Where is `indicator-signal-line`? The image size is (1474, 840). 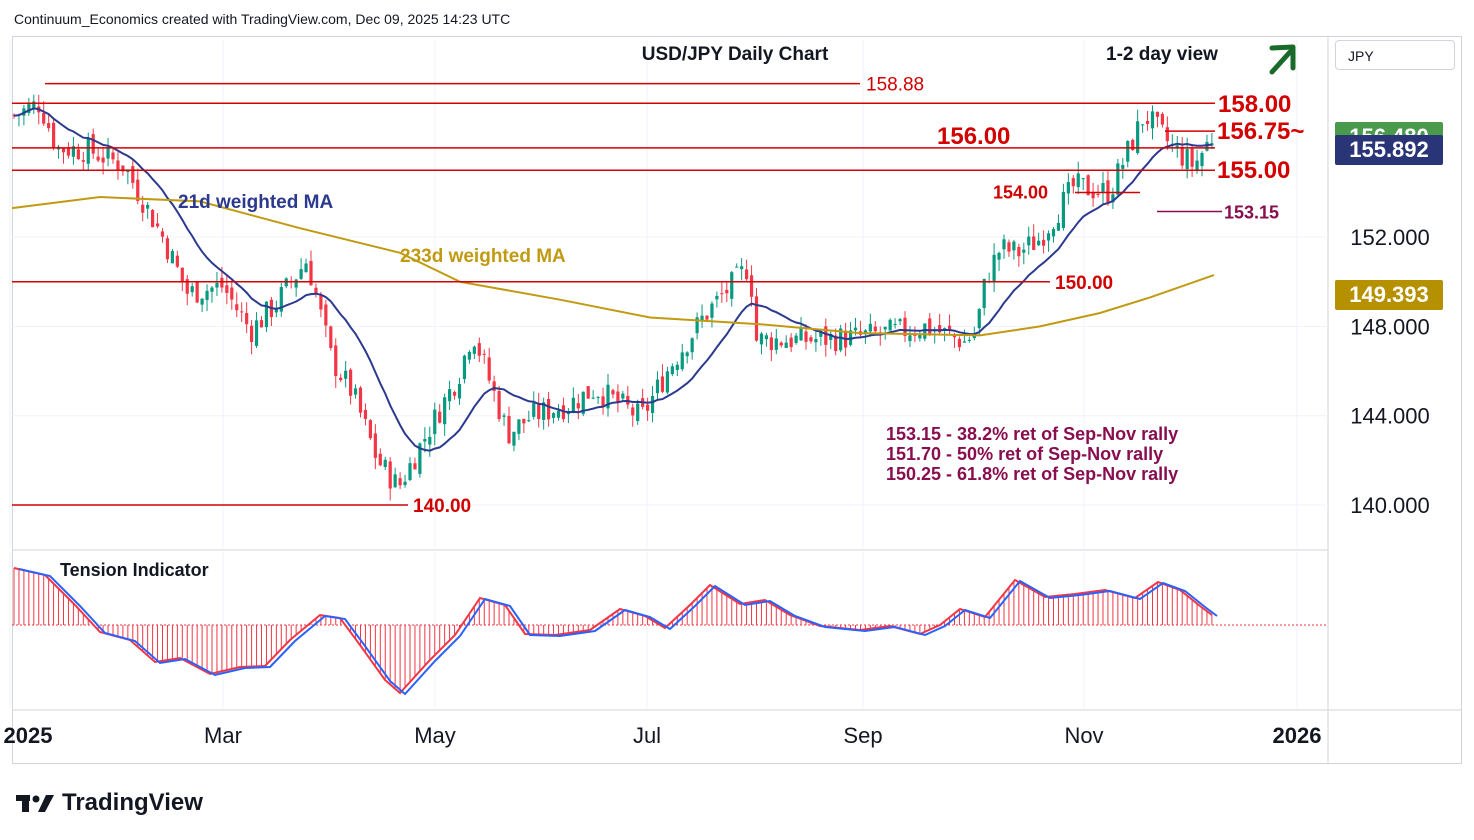
indicator-signal-line is located at coordinates (613, 631).